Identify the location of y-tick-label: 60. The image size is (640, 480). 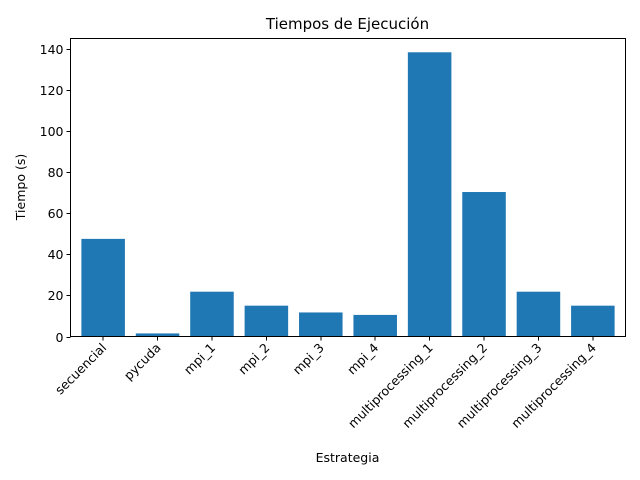
(56, 213).